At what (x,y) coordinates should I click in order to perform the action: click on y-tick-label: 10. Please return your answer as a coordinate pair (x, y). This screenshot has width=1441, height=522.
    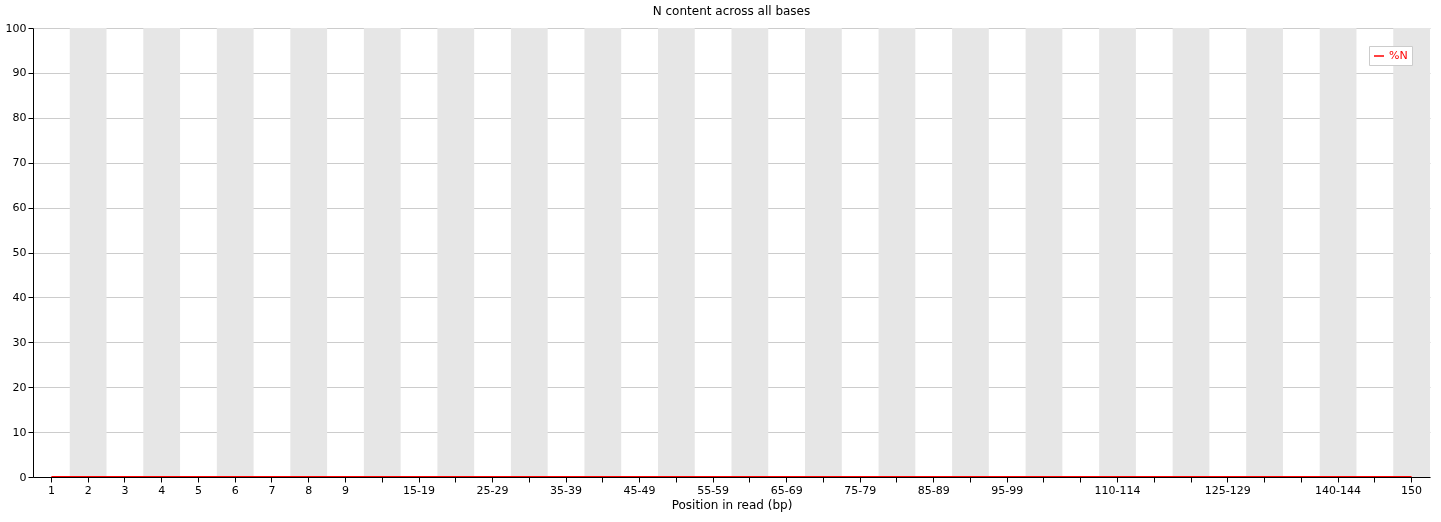
    Looking at the image, I should click on (19, 432).